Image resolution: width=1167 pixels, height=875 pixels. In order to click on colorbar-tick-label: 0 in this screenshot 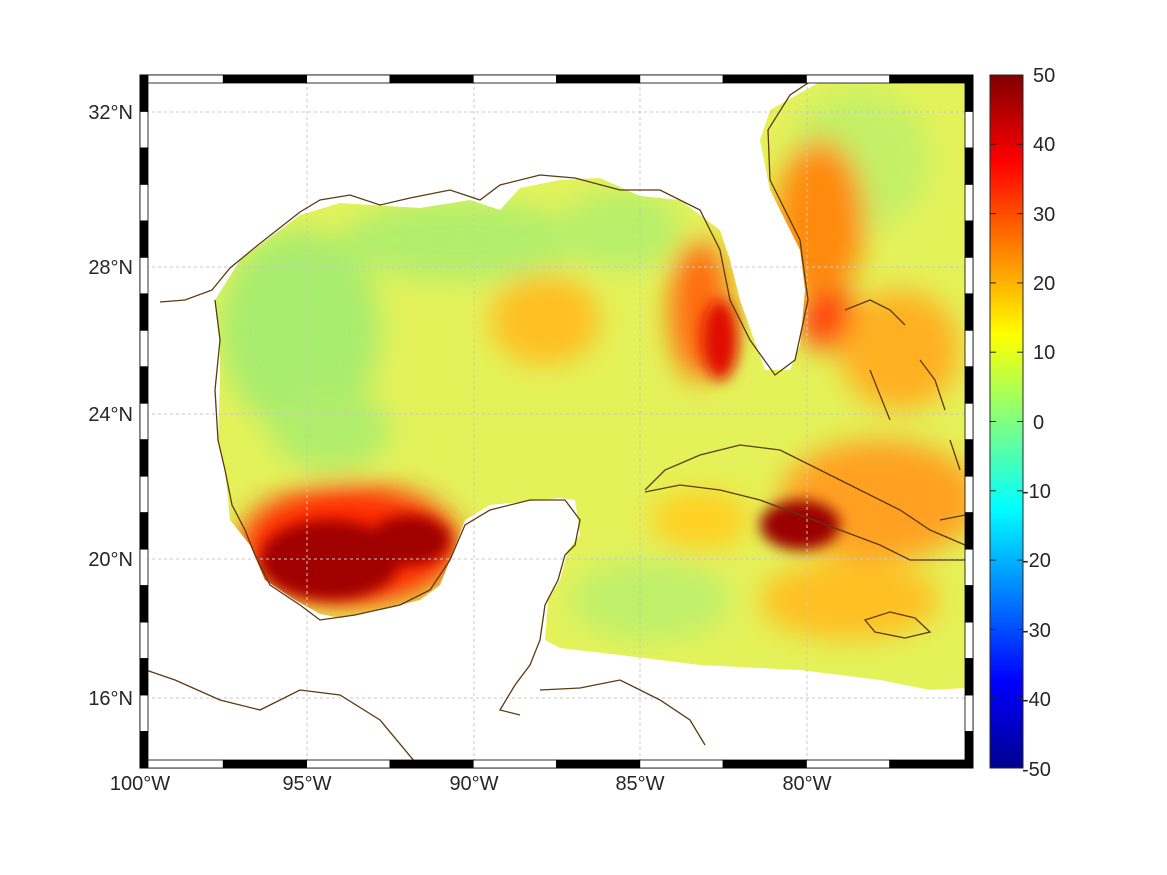, I will do `click(1038, 423)`.